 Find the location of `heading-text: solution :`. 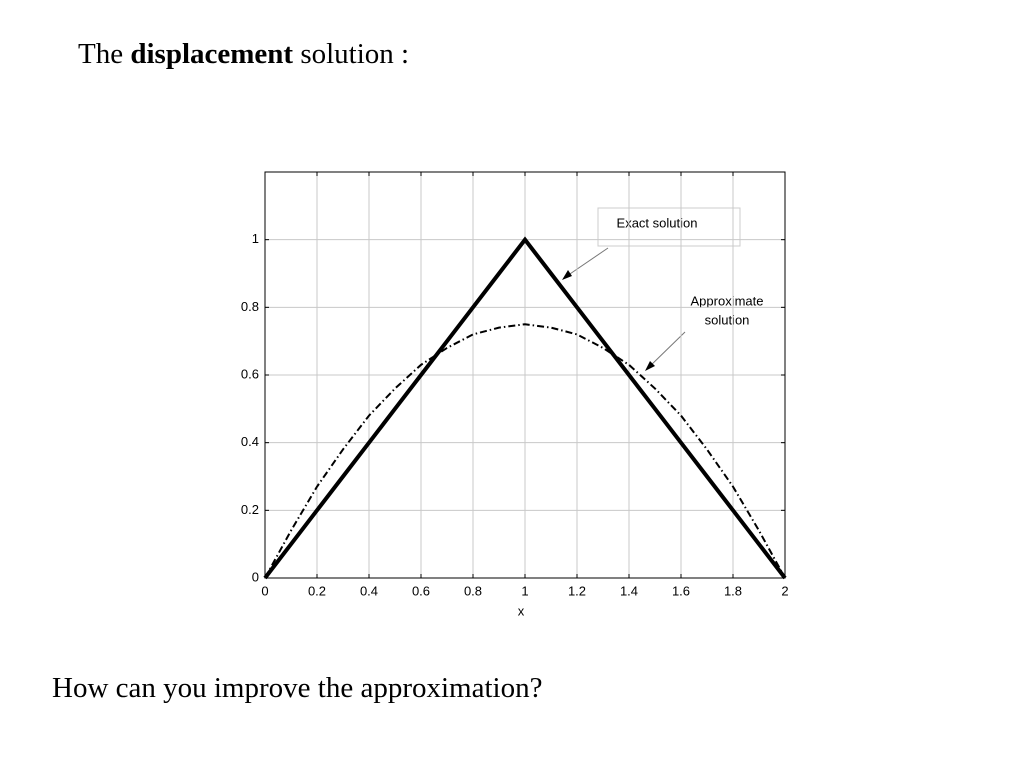

heading-text: solution : is located at coordinates (355, 54).